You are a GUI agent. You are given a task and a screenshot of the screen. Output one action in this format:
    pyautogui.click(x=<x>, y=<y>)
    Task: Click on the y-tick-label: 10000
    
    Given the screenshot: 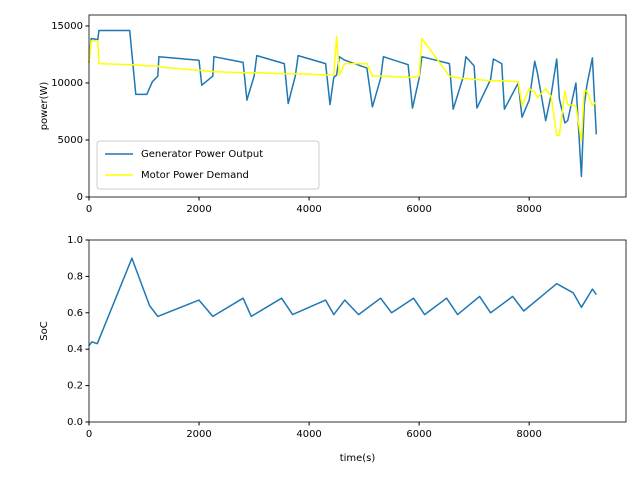 What is the action you would take?
    pyautogui.click(x=67, y=83)
    